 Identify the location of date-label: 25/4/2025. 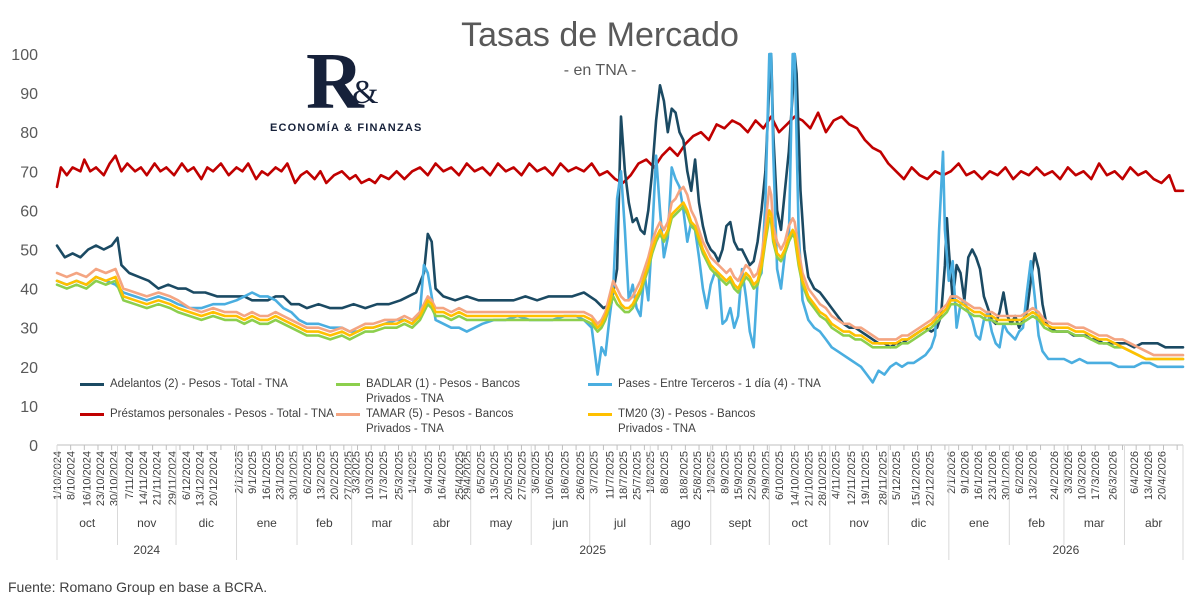
(460, 475).